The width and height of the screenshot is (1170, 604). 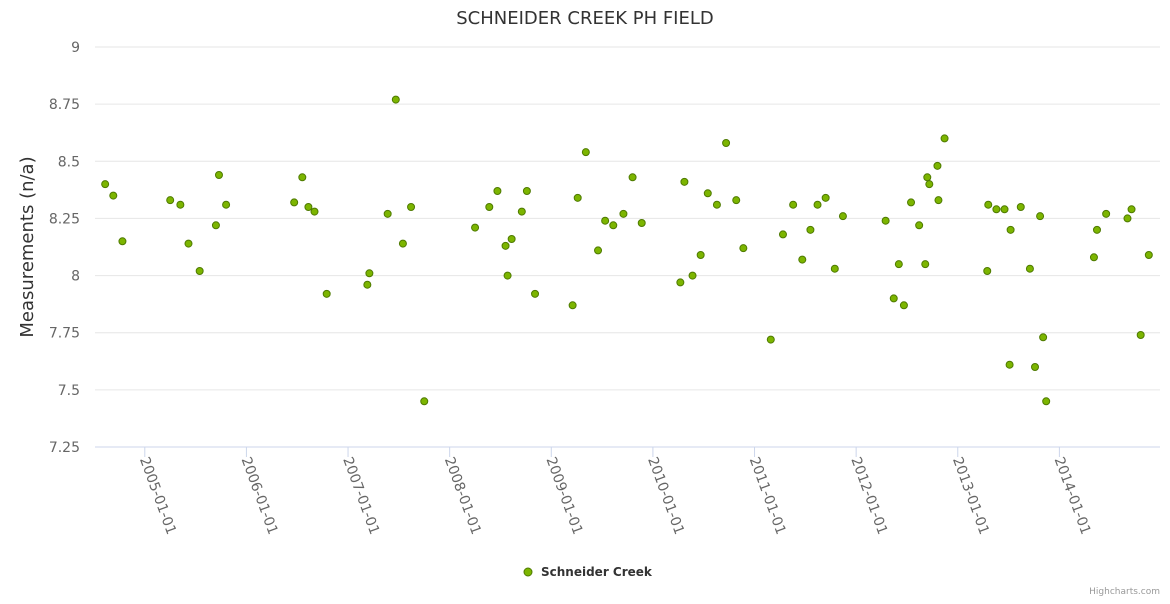 What do you see at coordinates (64, 334) in the screenshot?
I see `y-tick-label: 7.75` at bounding box center [64, 334].